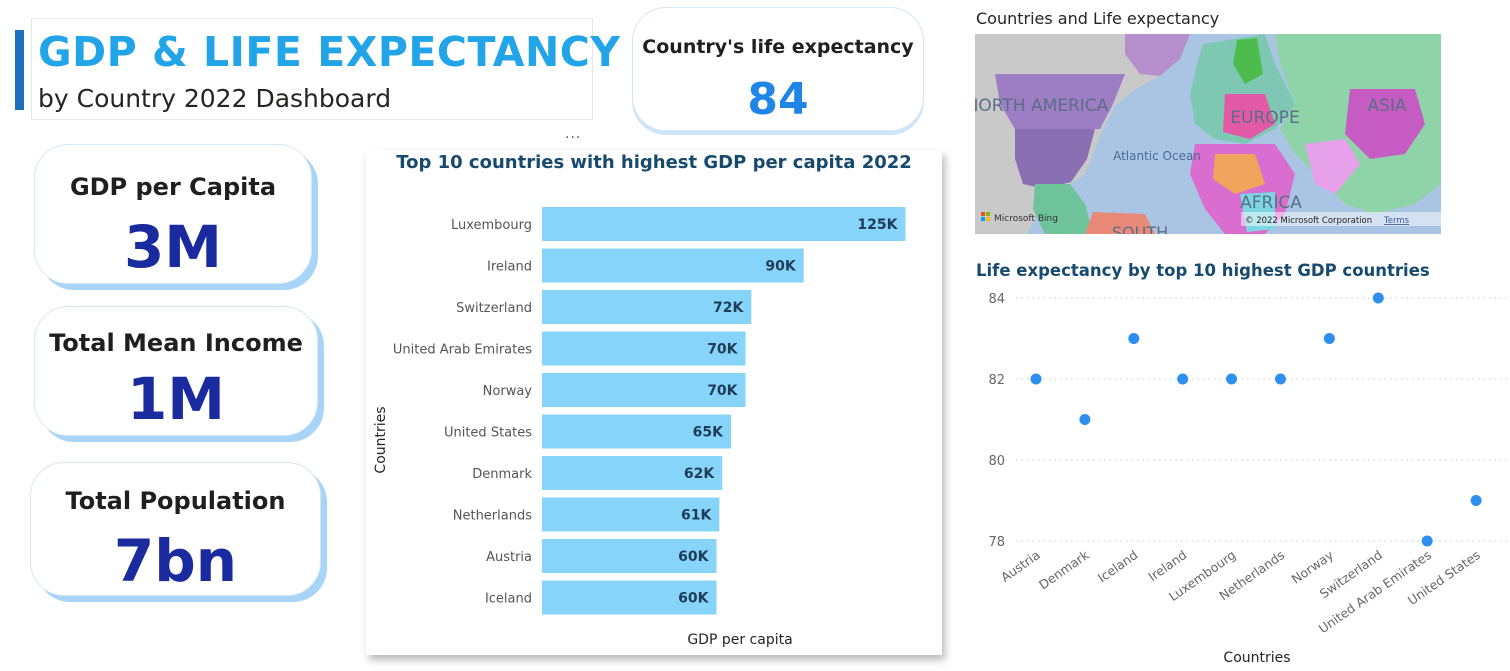 The image size is (1510, 671). I want to click on life-expectancy-card: Country's life expectancy 84, so click(778, 69).